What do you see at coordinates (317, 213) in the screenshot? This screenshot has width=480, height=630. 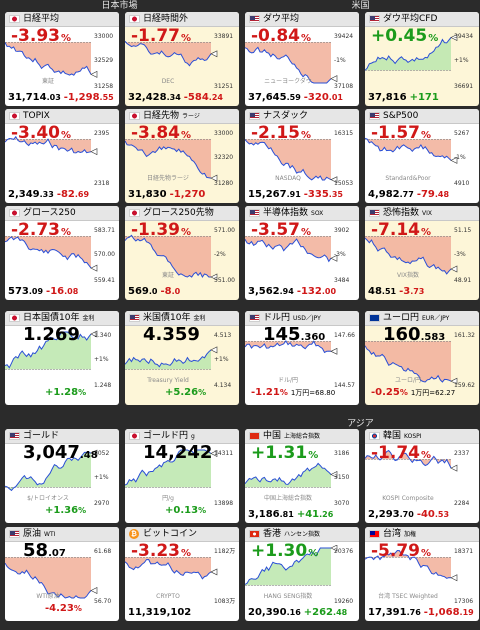 I see `card-sub: SOX` at bounding box center [317, 213].